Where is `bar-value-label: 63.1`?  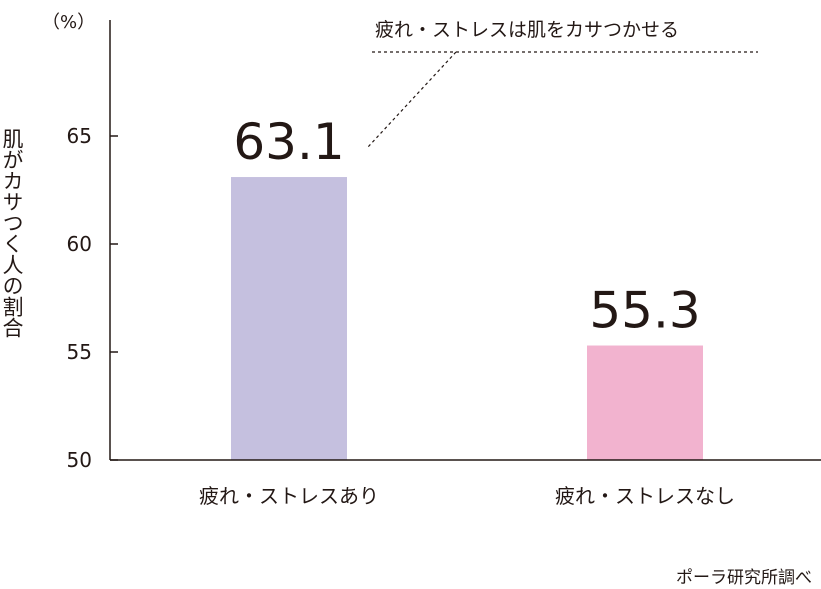 bar-value-label: 63.1 is located at coordinates (288, 142).